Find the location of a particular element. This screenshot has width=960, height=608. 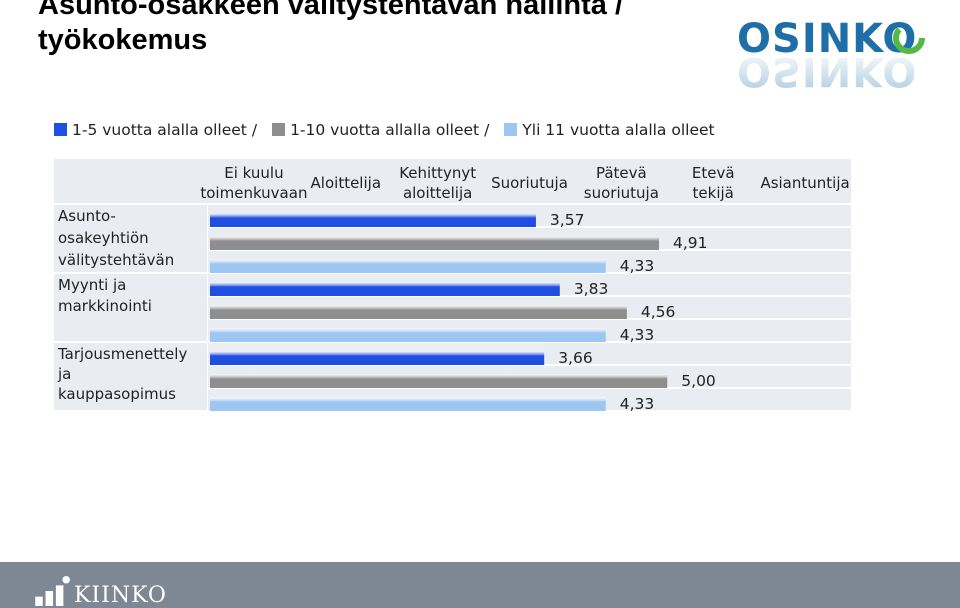

category-label: Myynti ja markkinointi is located at coordinates (105, 295).